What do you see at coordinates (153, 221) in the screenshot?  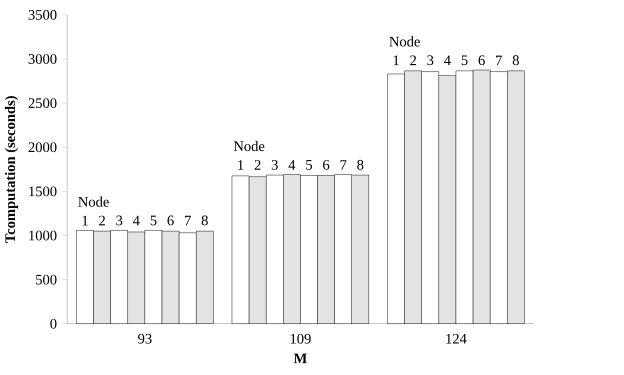 I see `series-label: 5` at bounding box center [153, 221].